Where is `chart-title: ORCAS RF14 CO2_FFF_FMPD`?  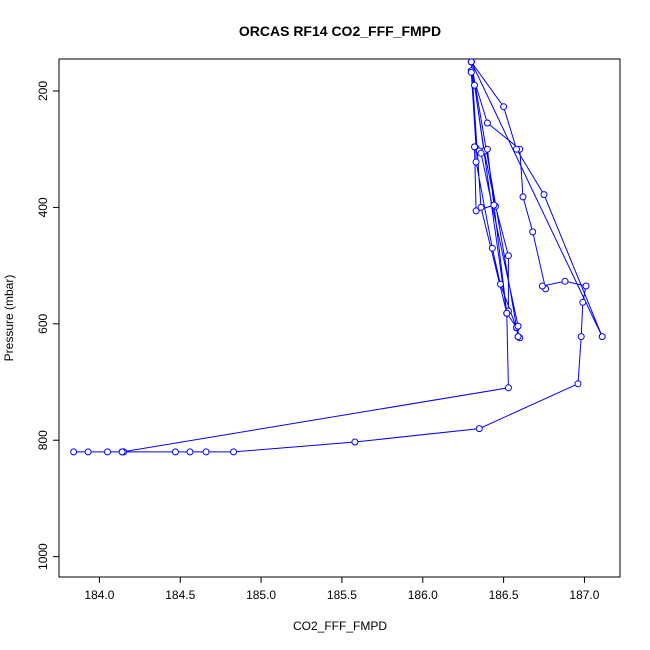 chart-title: ORCAS RF14 CO2_FFF_FMPD is located at coordinates (340, 31).